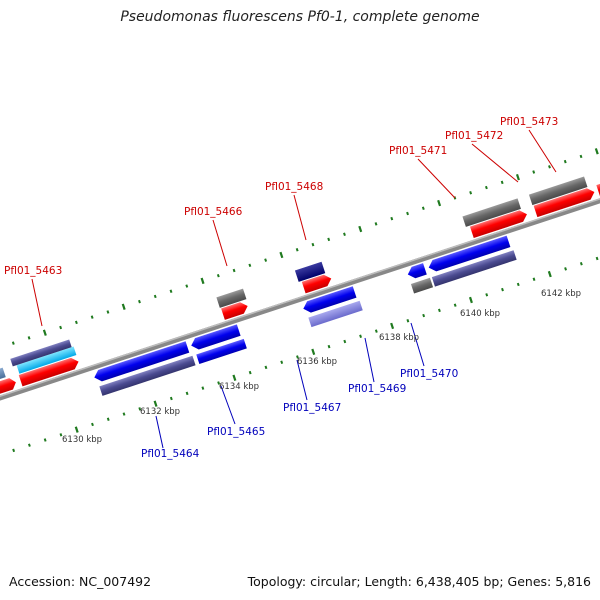 The height and width of the screenshot is (600, 600). What do you see at coordinates (33, 271) in the screenshot?
I see `gene-label: Pfl01_5463` at bounding box center [33, 271].